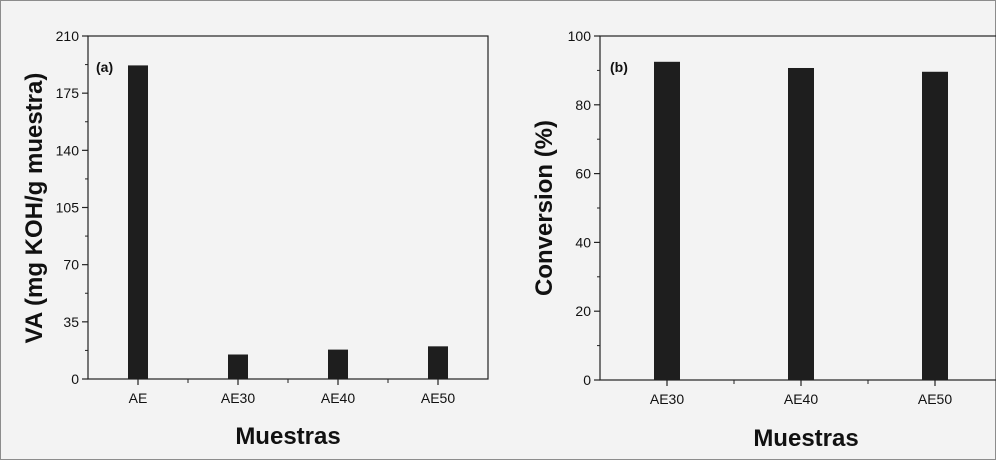 This screenshot has height=460, width=996. I want to click on chart-a-panel-label: (a), so click(104, 67).